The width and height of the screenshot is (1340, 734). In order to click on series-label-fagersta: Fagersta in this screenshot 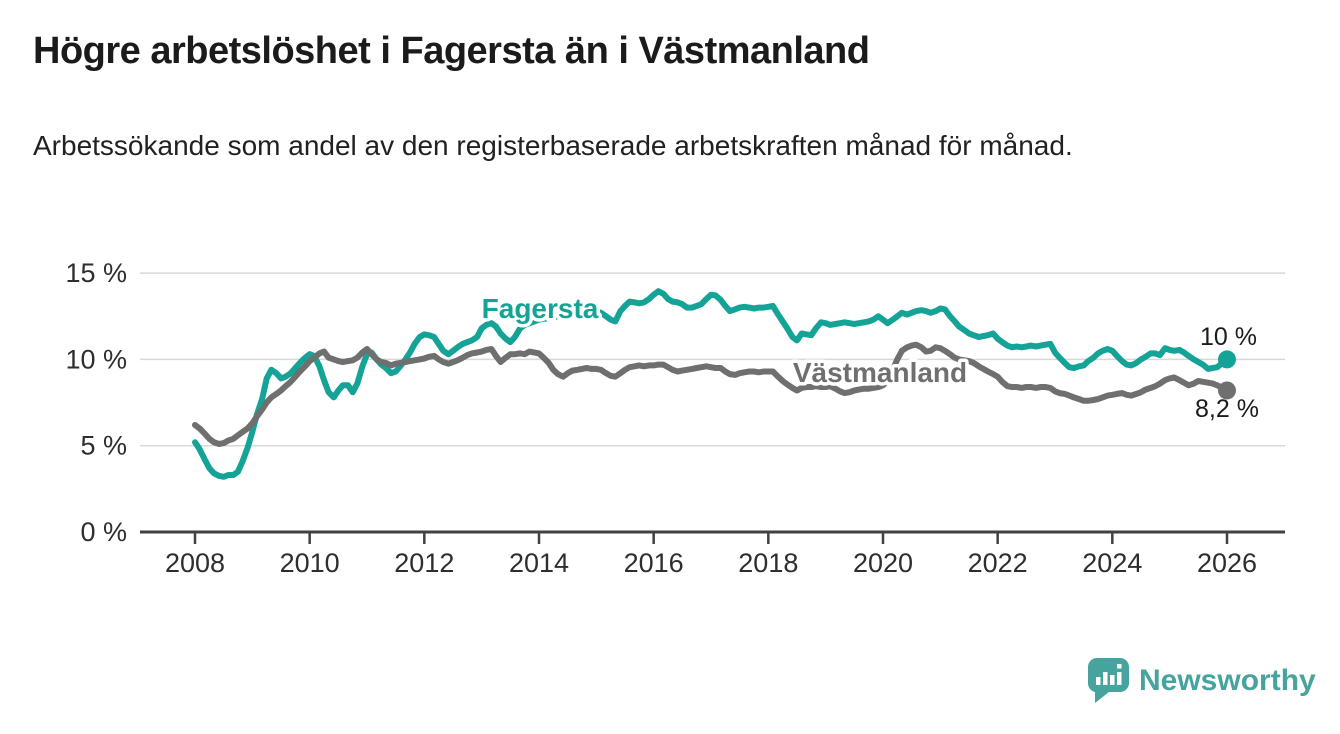, I will do `click(540, 308)`.